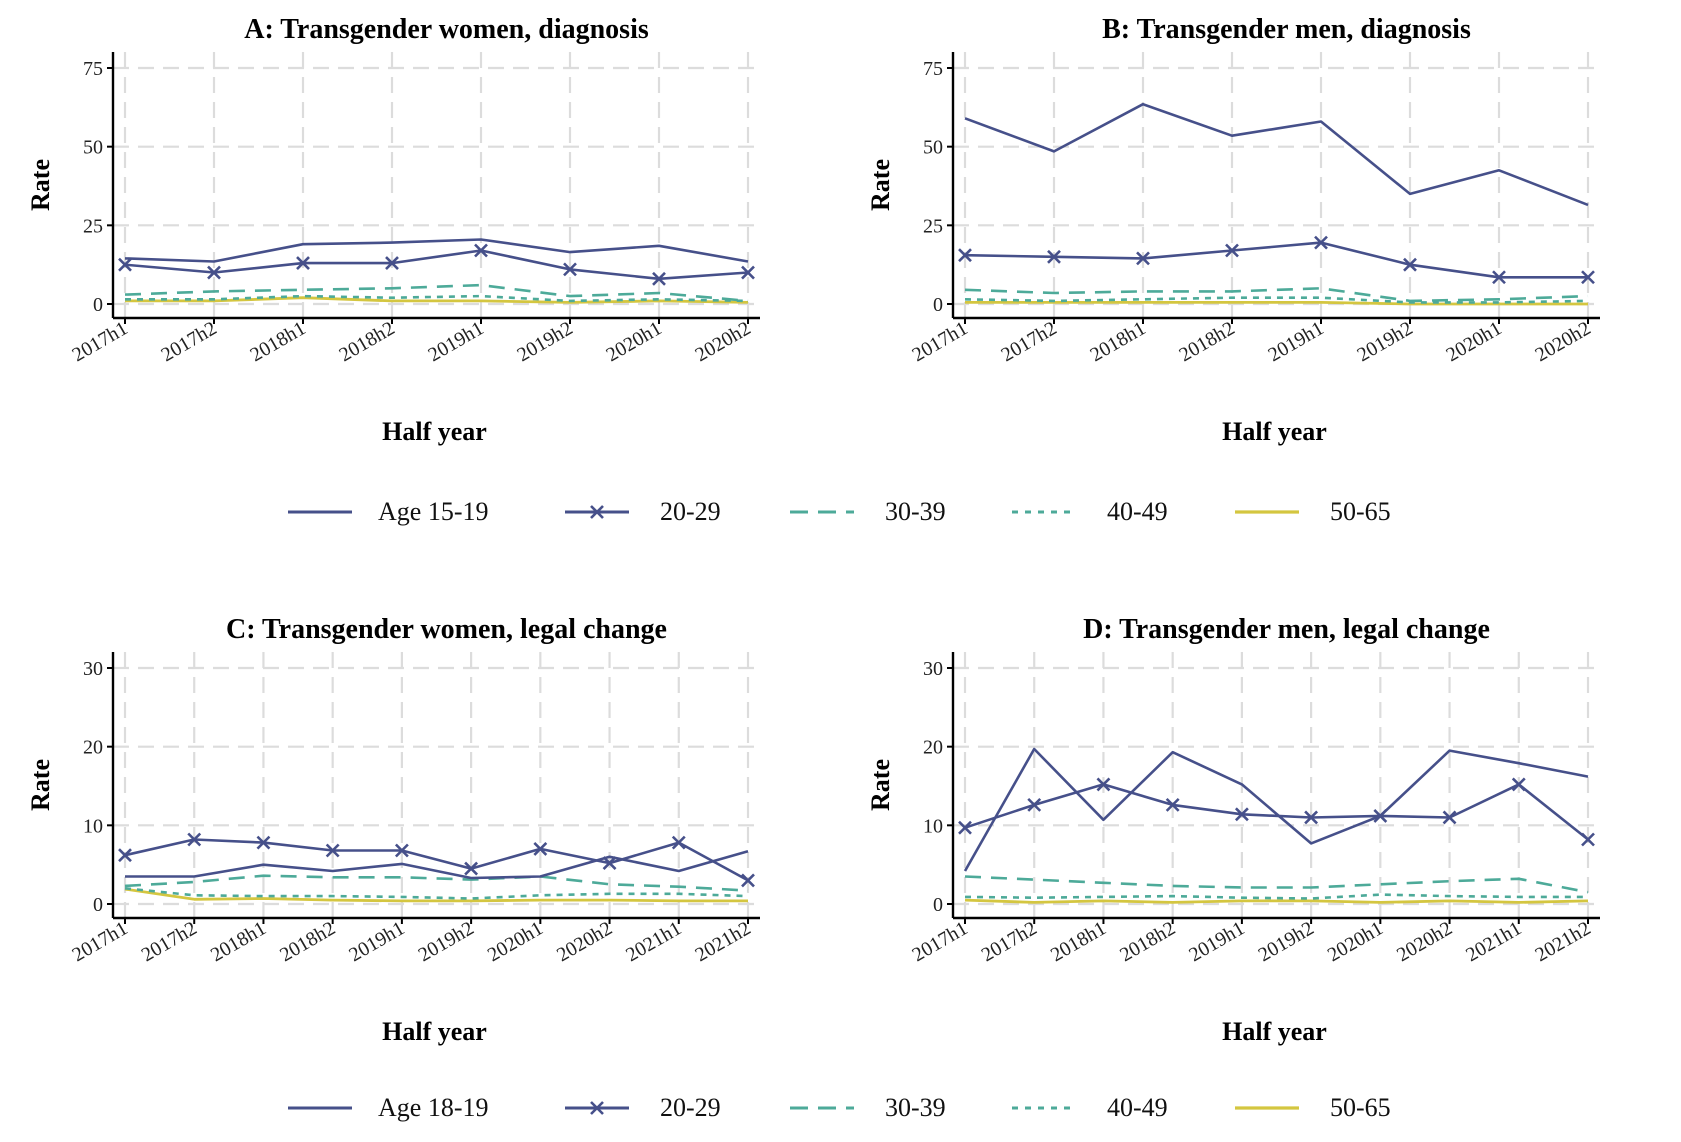  Describe the element at coordinates (933, 226) in the screenshot. I see `y-tick-label: 25` at that location.